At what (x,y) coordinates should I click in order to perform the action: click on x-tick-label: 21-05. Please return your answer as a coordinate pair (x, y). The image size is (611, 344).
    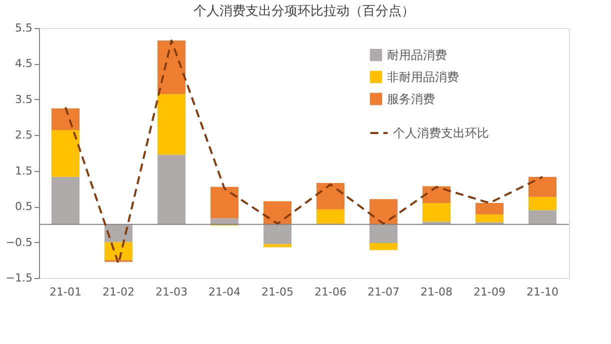
    Looking at the image, I should click on (278, 292).